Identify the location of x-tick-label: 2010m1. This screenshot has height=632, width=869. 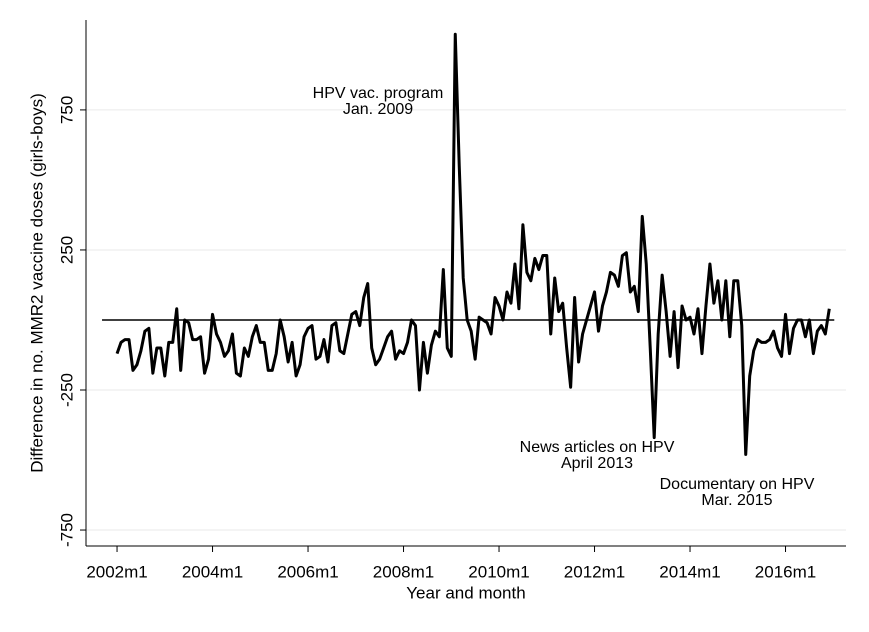
(498, 571).